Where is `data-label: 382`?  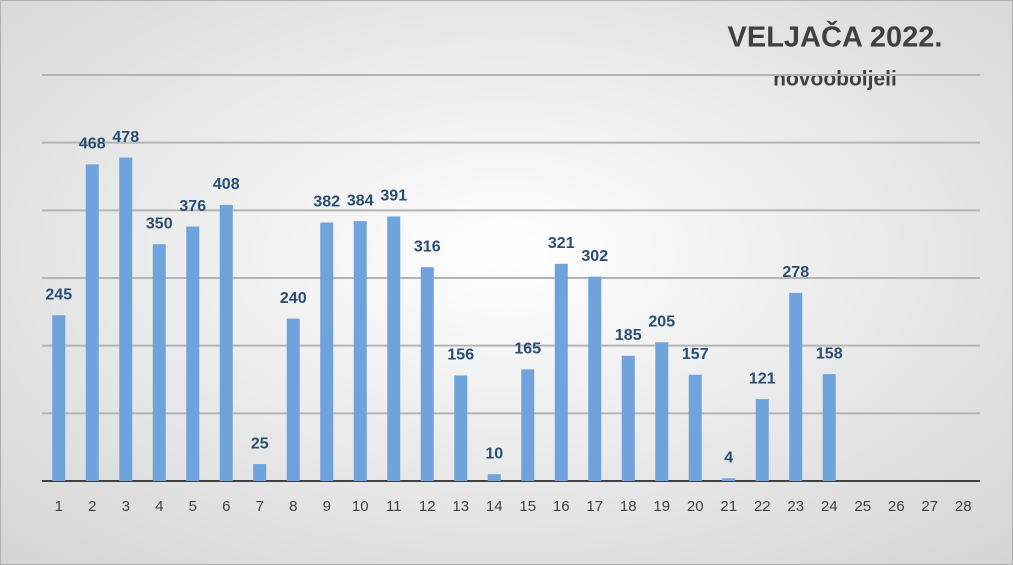
data-label: 382 is located at coordinates (326, 202).